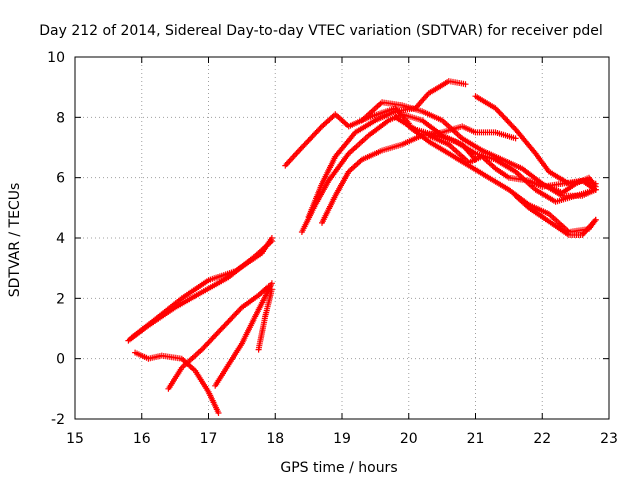 The width and height of the screenshot is (640, 480). What do you see at coordinates (60, 179) in the screenshot?
I see `y-tick-label: 6` at bounding box center [60, 179].